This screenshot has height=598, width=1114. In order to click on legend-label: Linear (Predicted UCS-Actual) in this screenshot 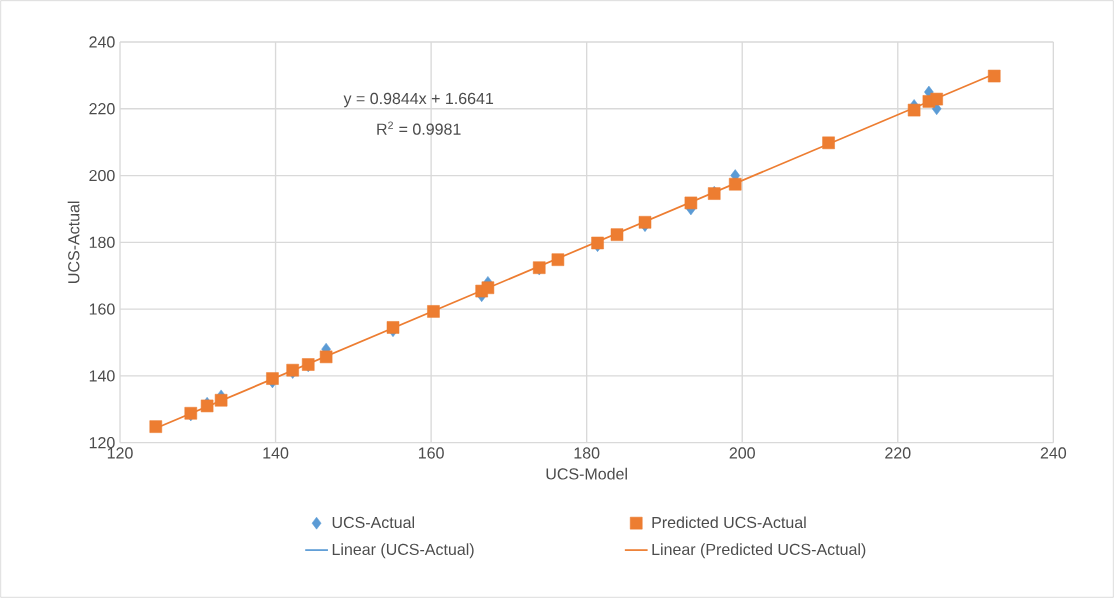, I will do `click(759, 551)`.